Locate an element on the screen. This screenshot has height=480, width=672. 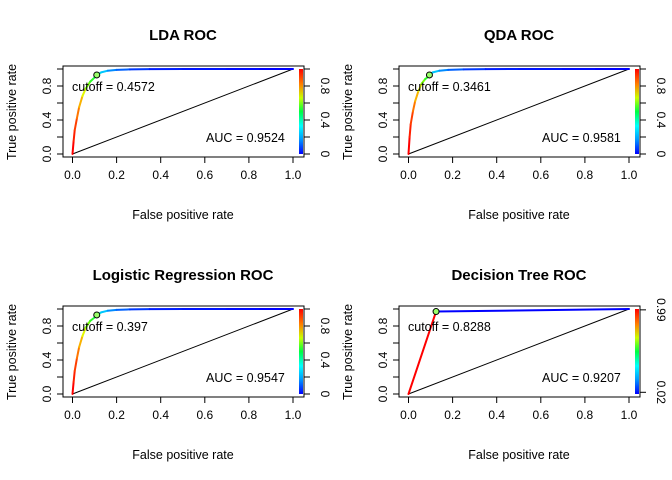
colorbar-tick-label: 0.99 is located at coordinates (661, 310).